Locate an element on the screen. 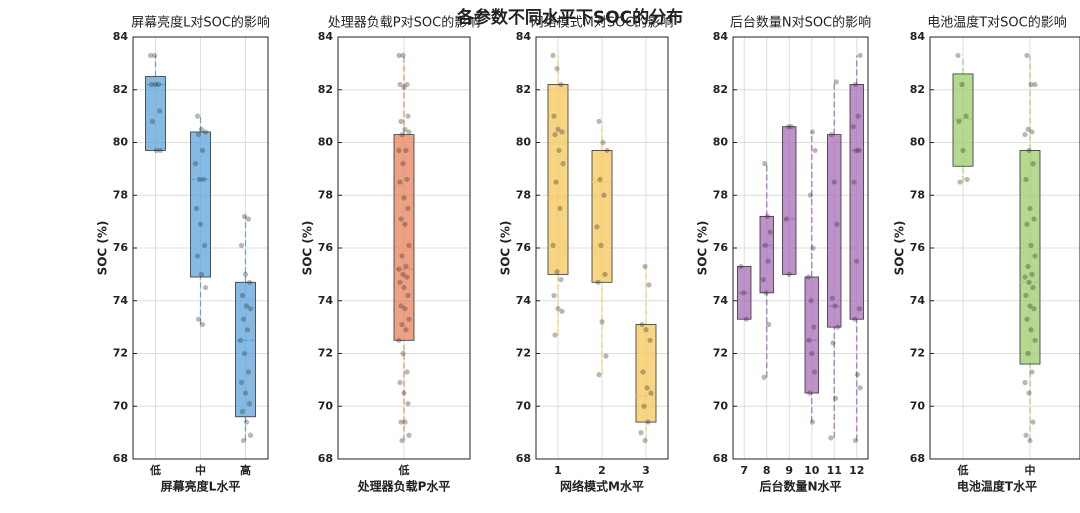 This screenshot has height=513, width=1080. y-tick-label: 76 is located at coordinates (918, 247).